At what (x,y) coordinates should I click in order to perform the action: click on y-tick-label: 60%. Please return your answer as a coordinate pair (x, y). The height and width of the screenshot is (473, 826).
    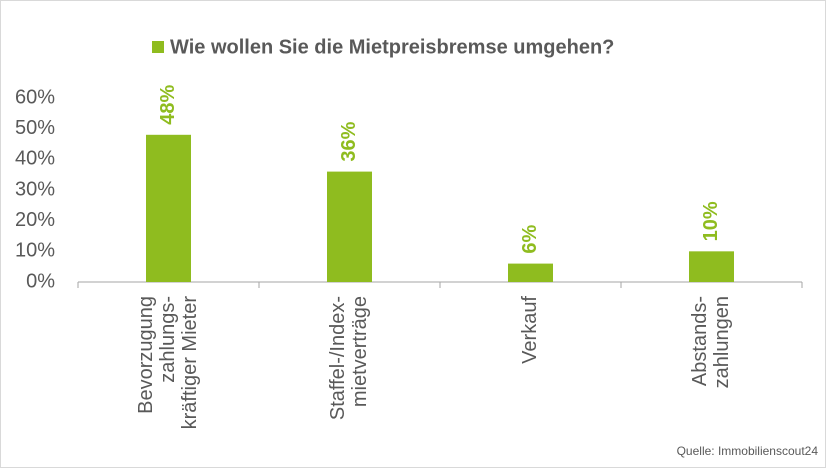
    Looking at the image, I should click on (35, 97).